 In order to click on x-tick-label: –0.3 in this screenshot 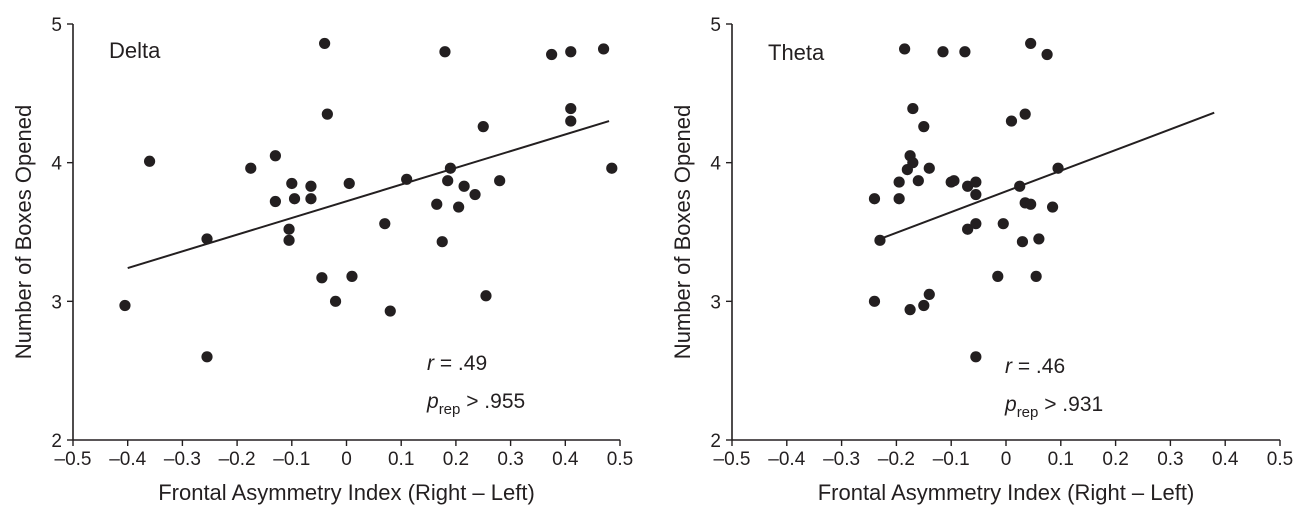, I will do `click(841, 459)`.